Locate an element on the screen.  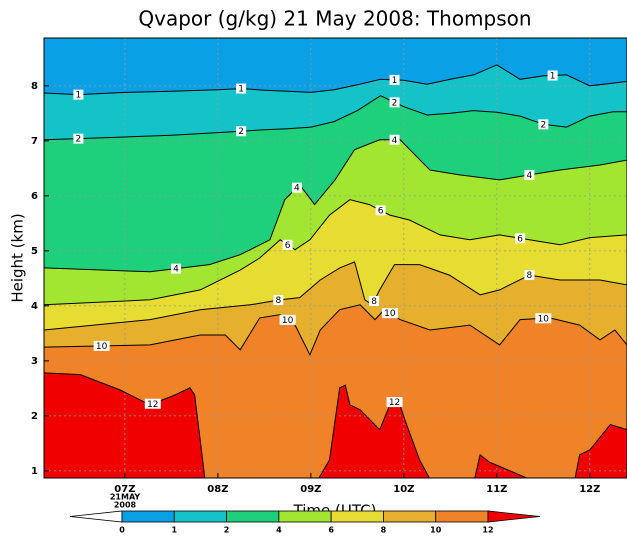
colorbar-label: 10 is located at coordinates (436, 530).